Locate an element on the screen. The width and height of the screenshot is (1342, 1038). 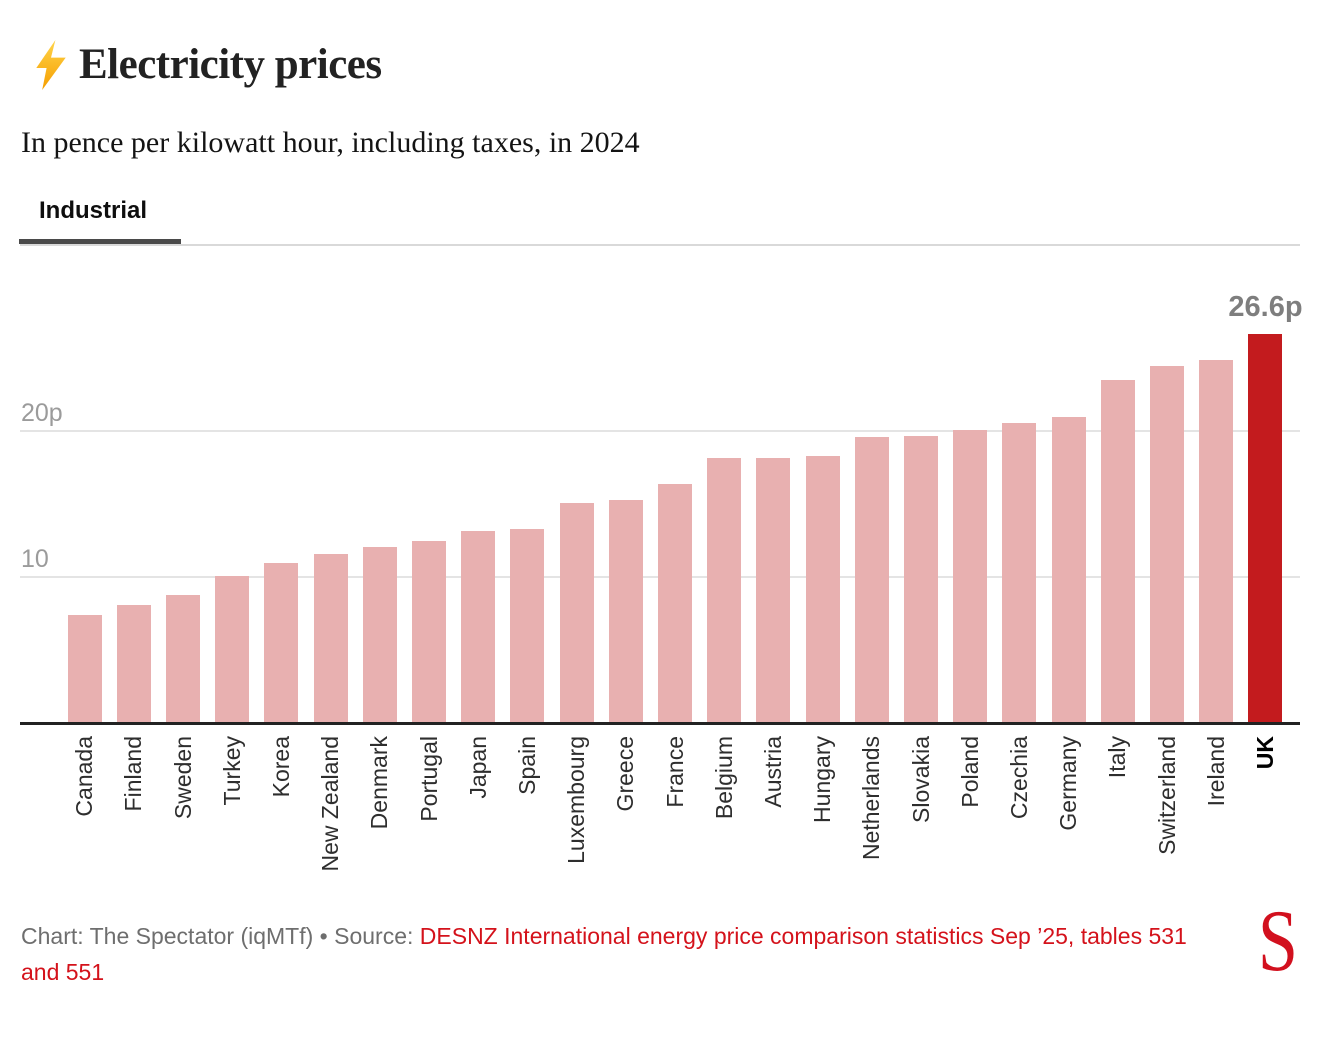
lightning-bolt-icon is located at coordinates (51, 65).